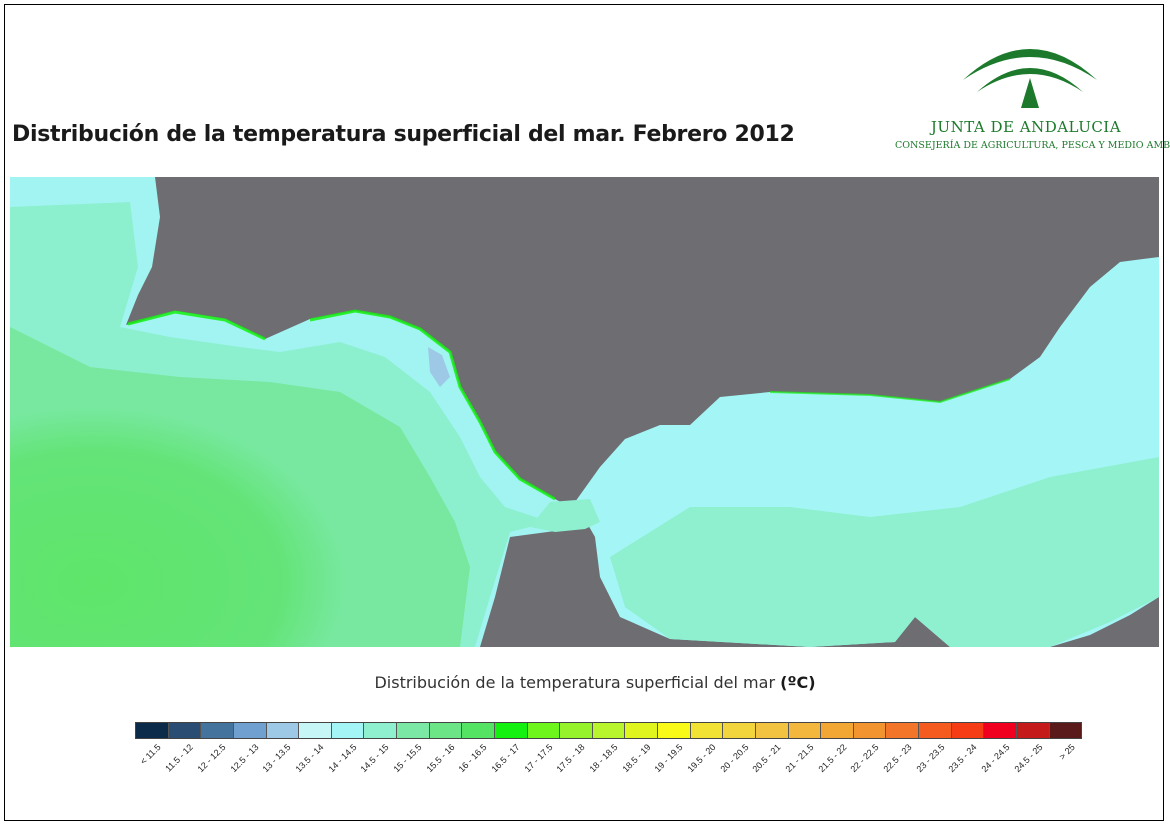  What do you see at coordinates (277, 758) in the screenshot?
I see `legend-label: 13 - 13.5` at bounding box center [277, 758].